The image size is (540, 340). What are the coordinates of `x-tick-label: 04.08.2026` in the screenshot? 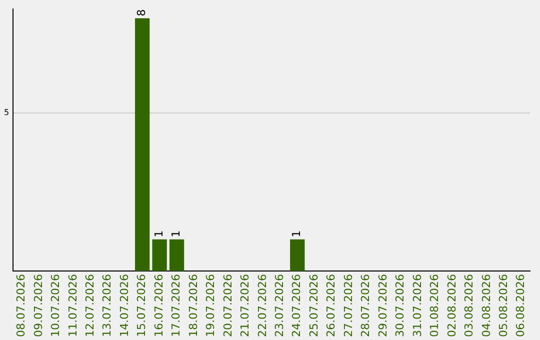 It's located at (486, 306).